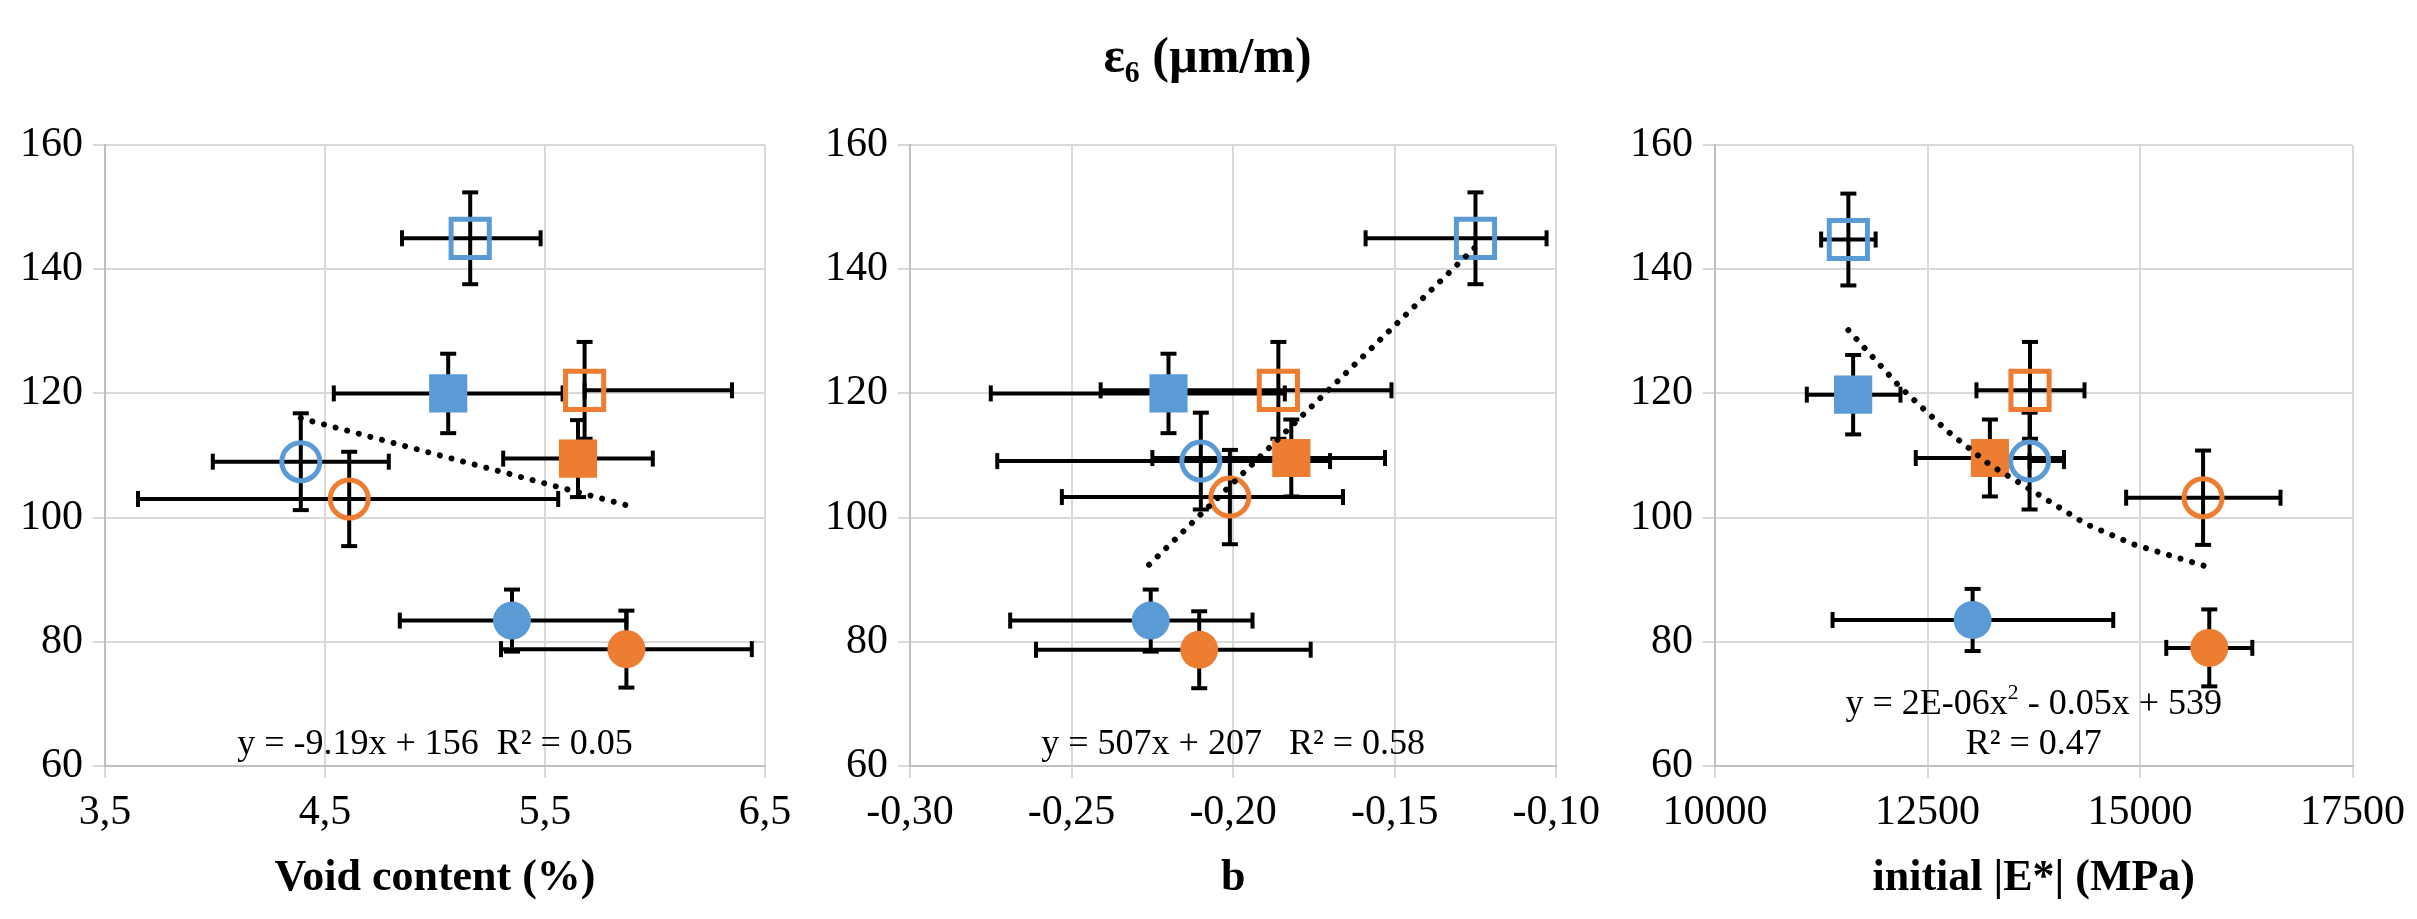 The height and width of the screenshot is (919, 2417). I want to click on x-tick-label: 12500, so click(1927, 810).